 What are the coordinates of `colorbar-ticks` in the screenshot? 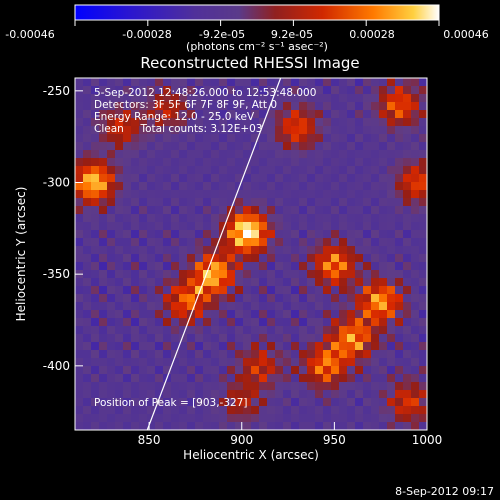 It's located at (257, 23).